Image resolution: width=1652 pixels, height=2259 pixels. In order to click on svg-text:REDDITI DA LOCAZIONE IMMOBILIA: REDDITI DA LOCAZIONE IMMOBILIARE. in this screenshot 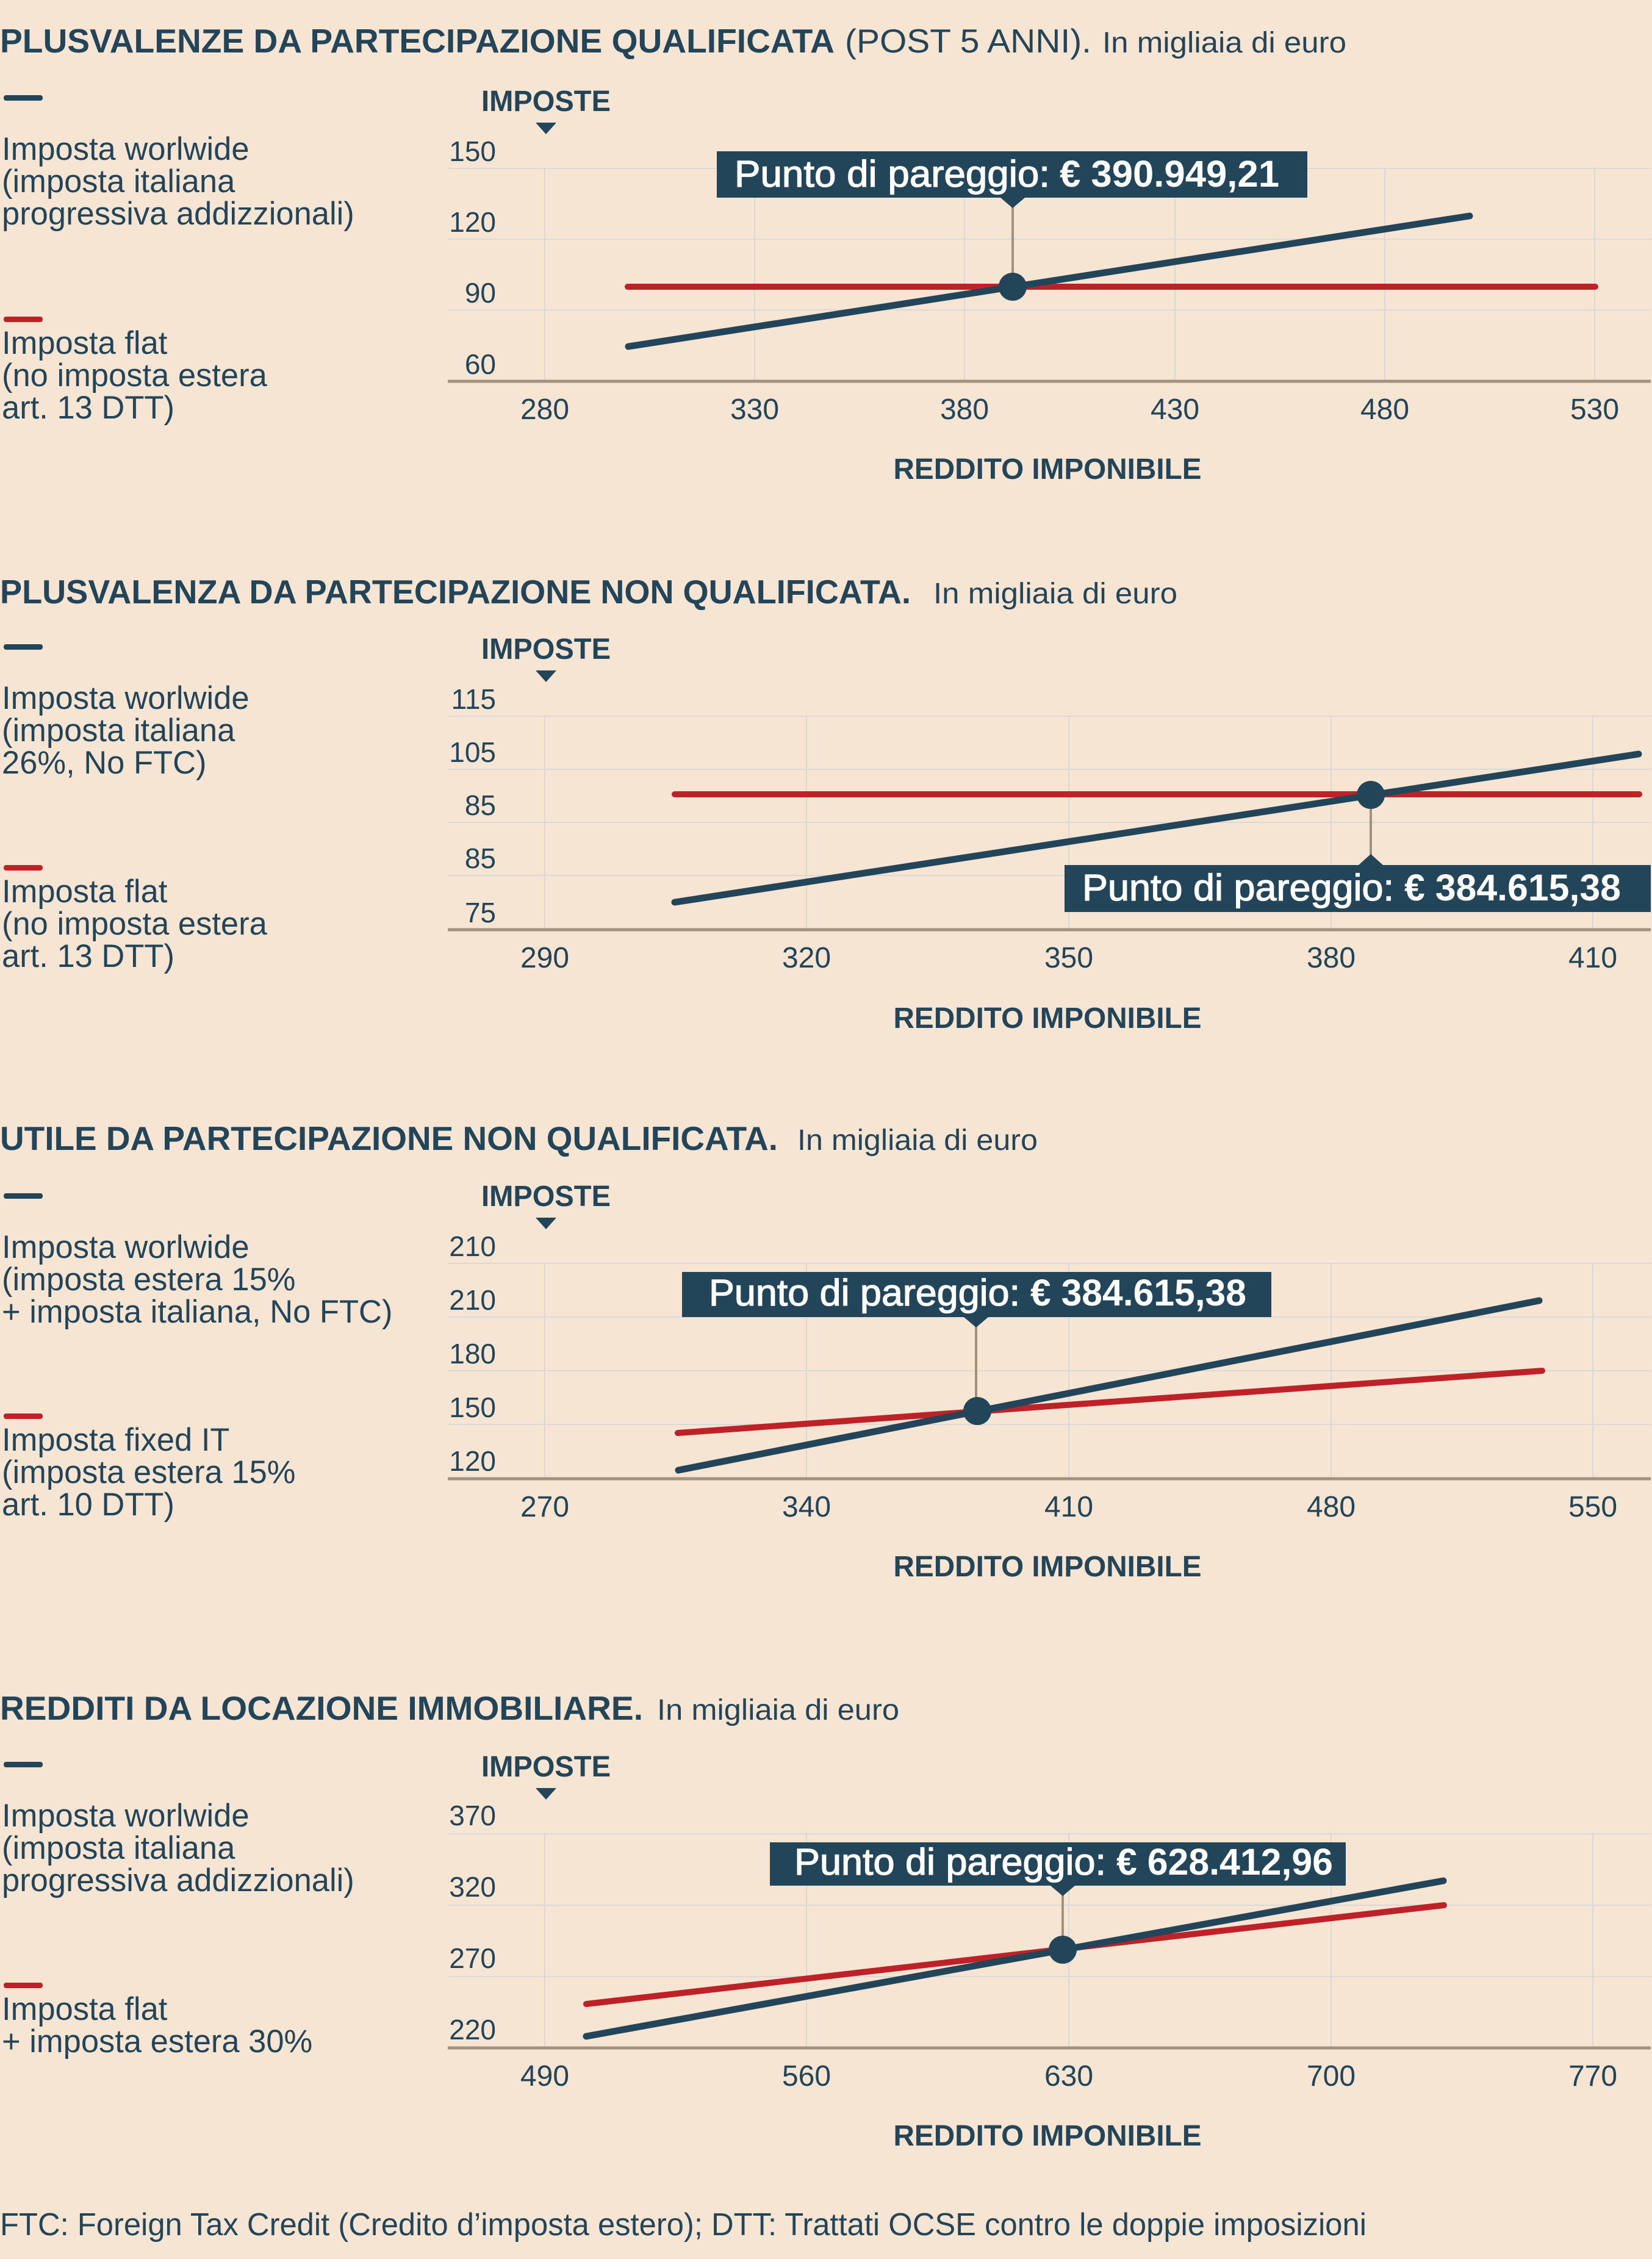, I will do `click(322, 1708)`.